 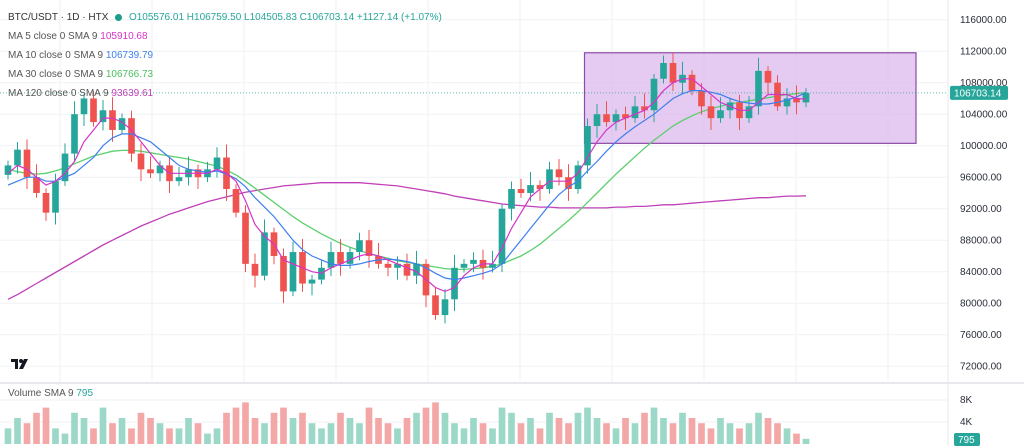 I want to click on indicator-ma120: MA 120 close 0 SMA 9 93639.61, so click(x=225, y=93).